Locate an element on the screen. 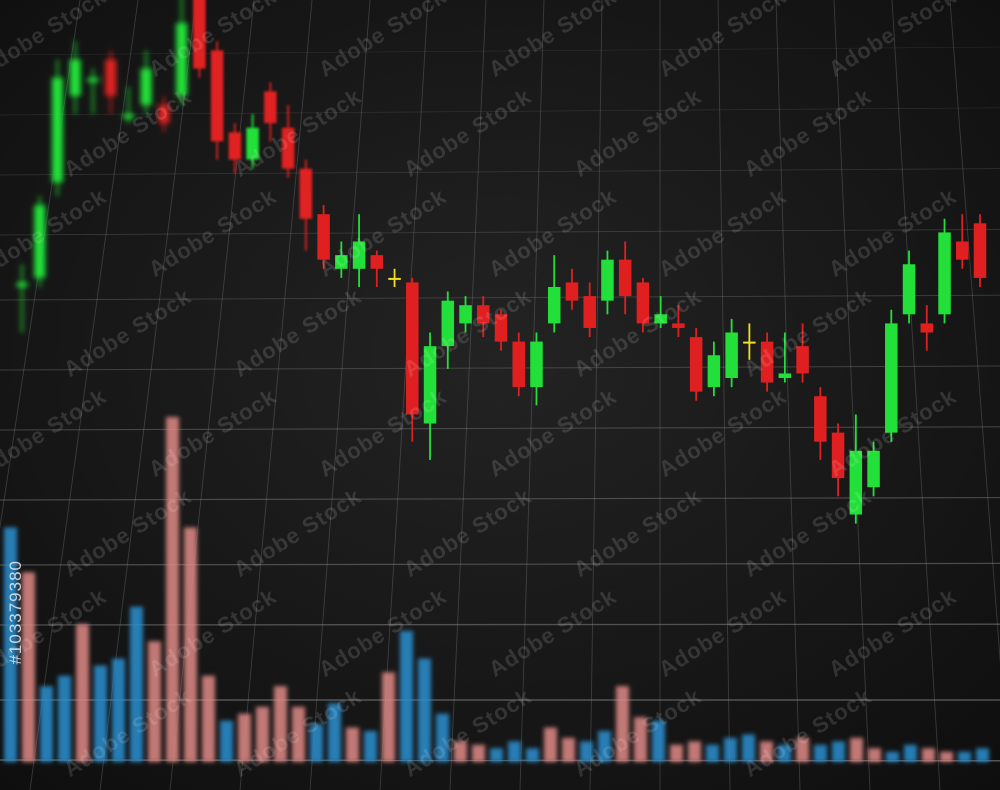 Image resolution: width=1000 pixels, height=790 pixels. candles-blurred is located at coordinates (102, 166).